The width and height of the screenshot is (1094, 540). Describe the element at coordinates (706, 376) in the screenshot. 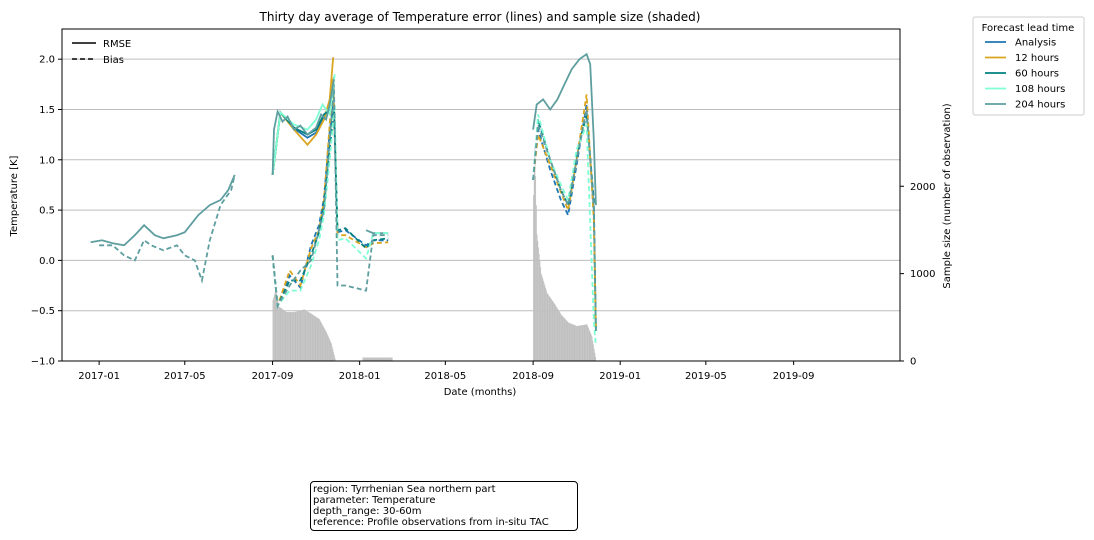

I see `x-tick-label: 2019-05` at that location.